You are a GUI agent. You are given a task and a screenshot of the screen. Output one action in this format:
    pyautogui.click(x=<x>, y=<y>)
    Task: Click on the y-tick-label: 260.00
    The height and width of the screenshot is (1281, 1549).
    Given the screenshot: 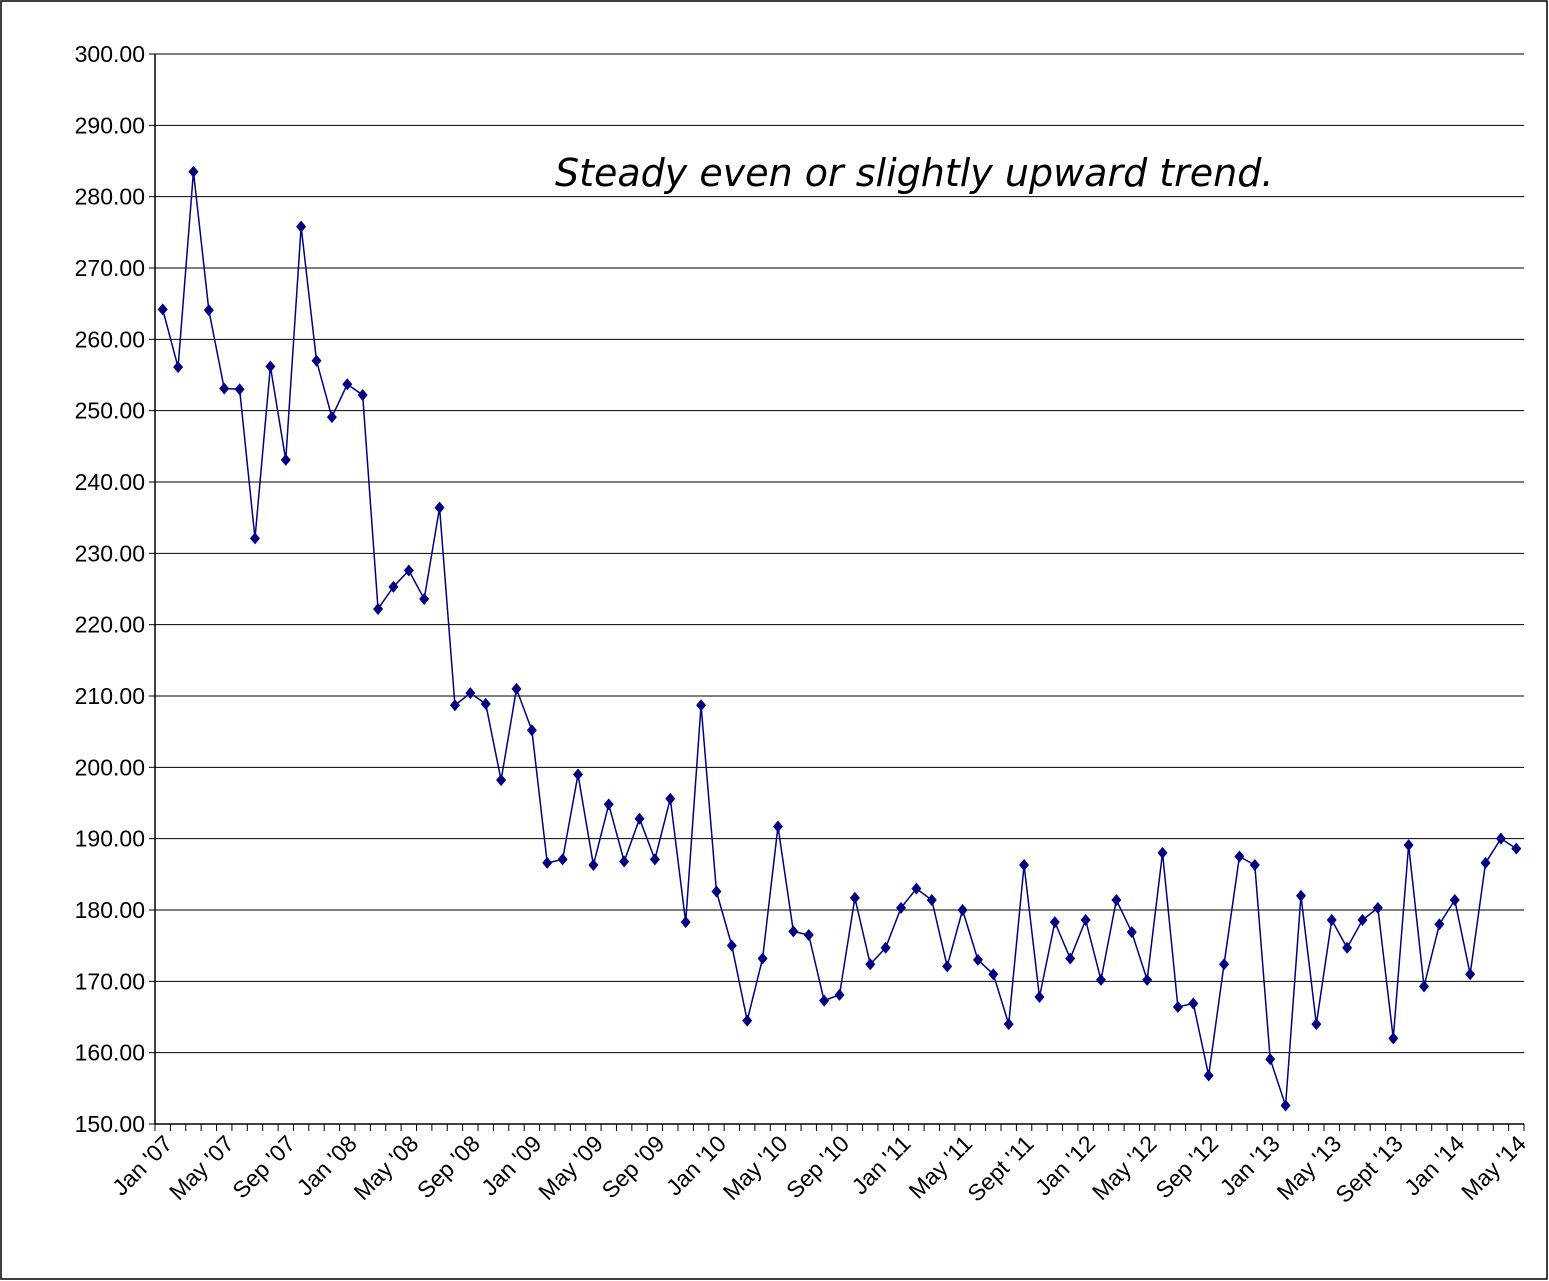 What is the action you would take?
    pyautogui.click(x=110, y=339)
    